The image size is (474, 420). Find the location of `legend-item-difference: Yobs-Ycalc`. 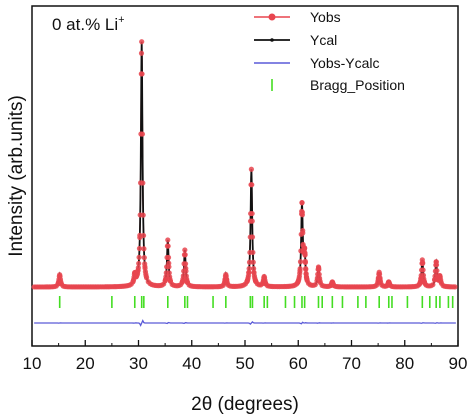

legend-item-difference: Yobs-Ycalc is located at coordinates (317, 63).